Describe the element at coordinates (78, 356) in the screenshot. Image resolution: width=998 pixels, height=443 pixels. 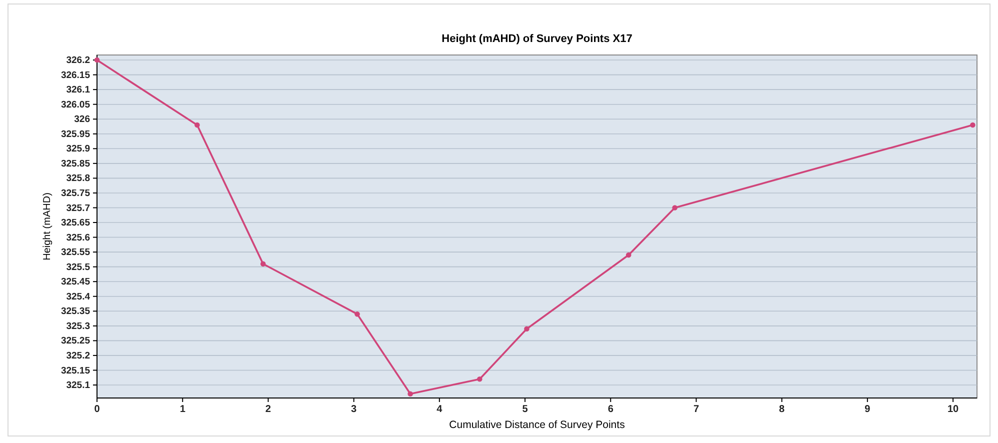
I see `y-tick-label: 325.2` at that location.